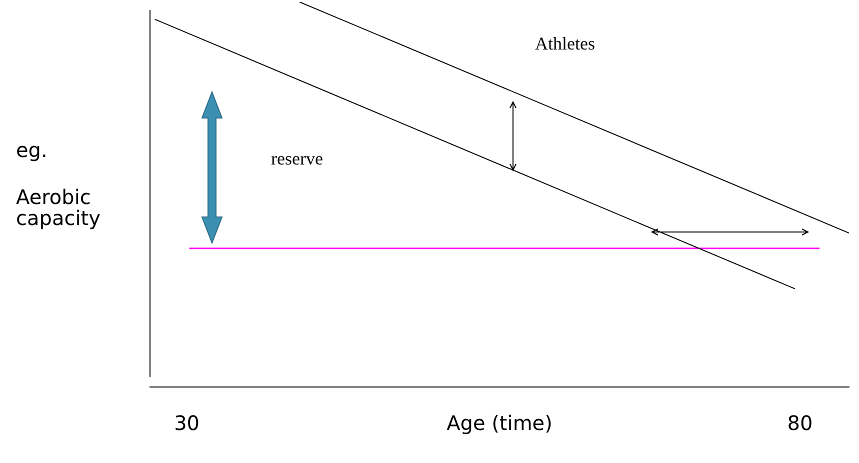 This screenshot has width=859, height=463. What do you see at coordinates (187, 423) in the screenshot?
I see `x-tick-label: 30` at bounding box center [187, 423].